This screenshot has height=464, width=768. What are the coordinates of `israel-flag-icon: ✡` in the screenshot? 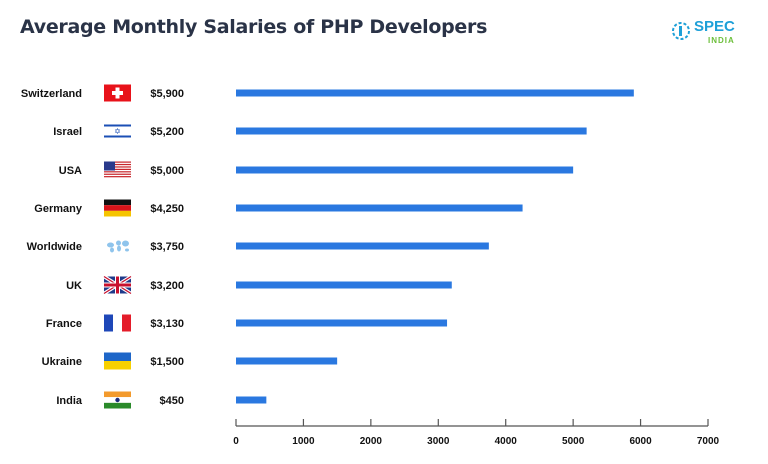 It's located at (117, 131).